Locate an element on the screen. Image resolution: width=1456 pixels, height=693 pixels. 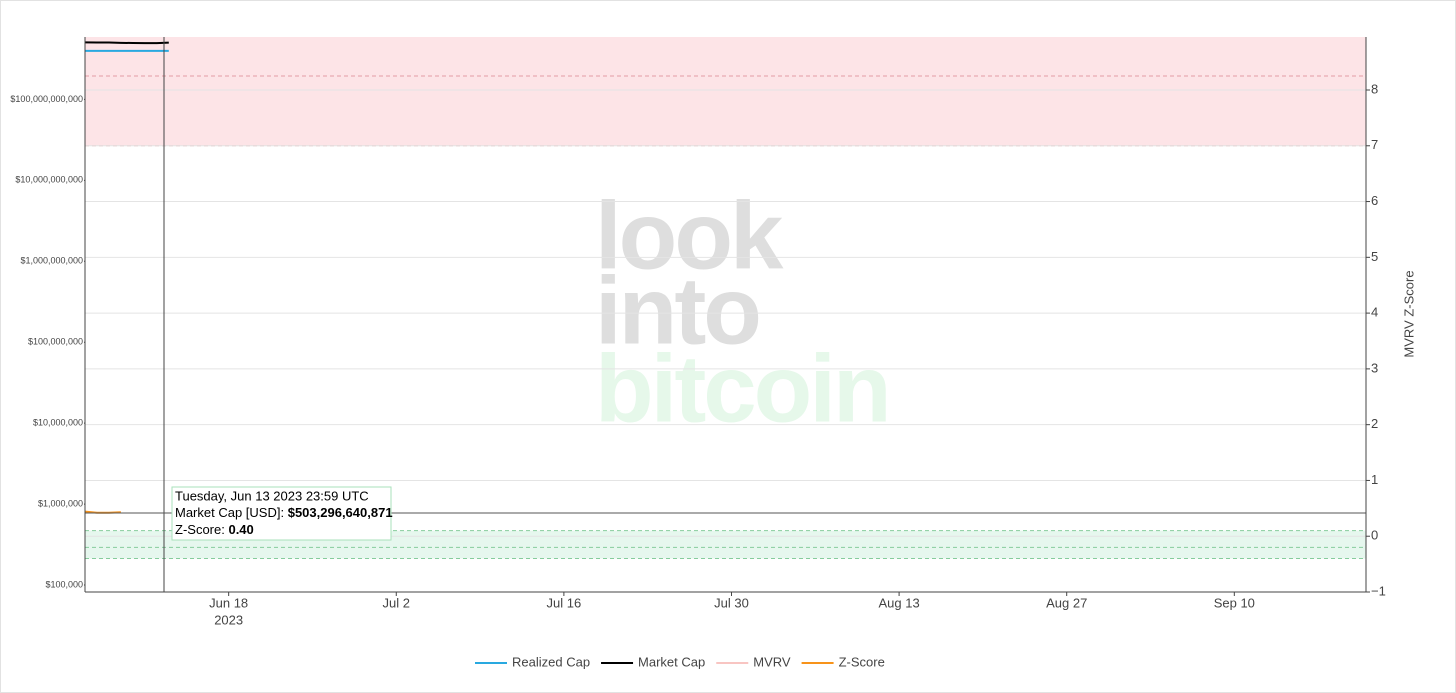
x-tick-label: Jul 2 is located at coordinates (396, 602).